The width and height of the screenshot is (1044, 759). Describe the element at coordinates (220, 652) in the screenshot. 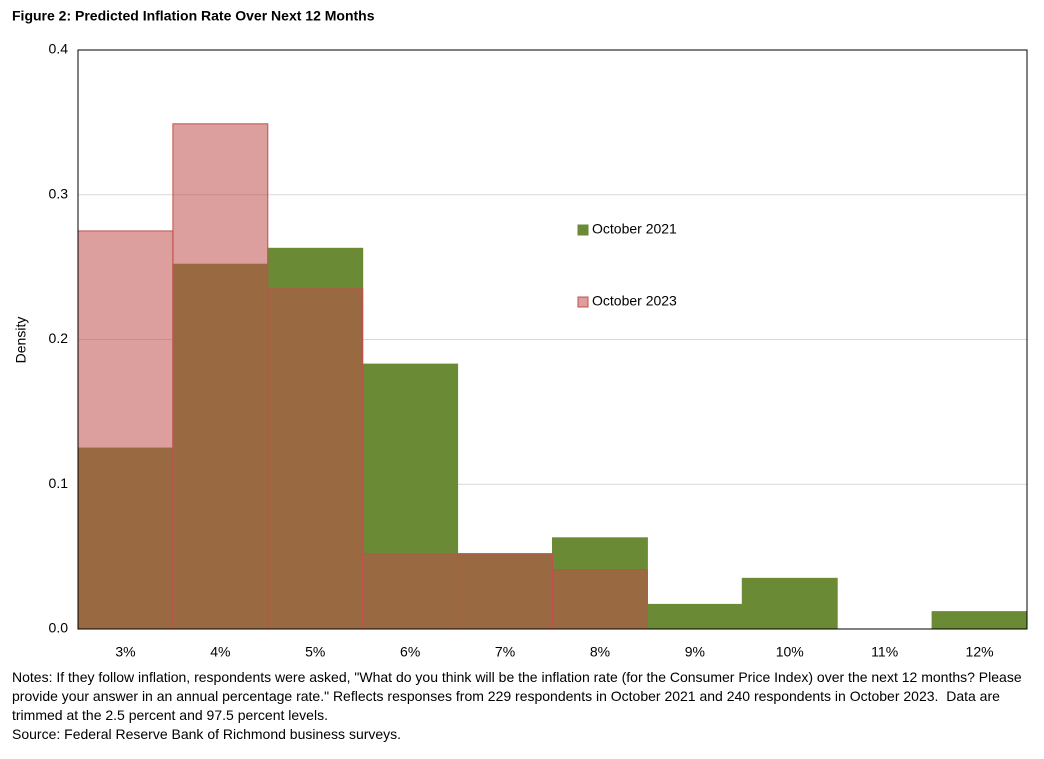

I see `x-tick-label: 4%` at that location.